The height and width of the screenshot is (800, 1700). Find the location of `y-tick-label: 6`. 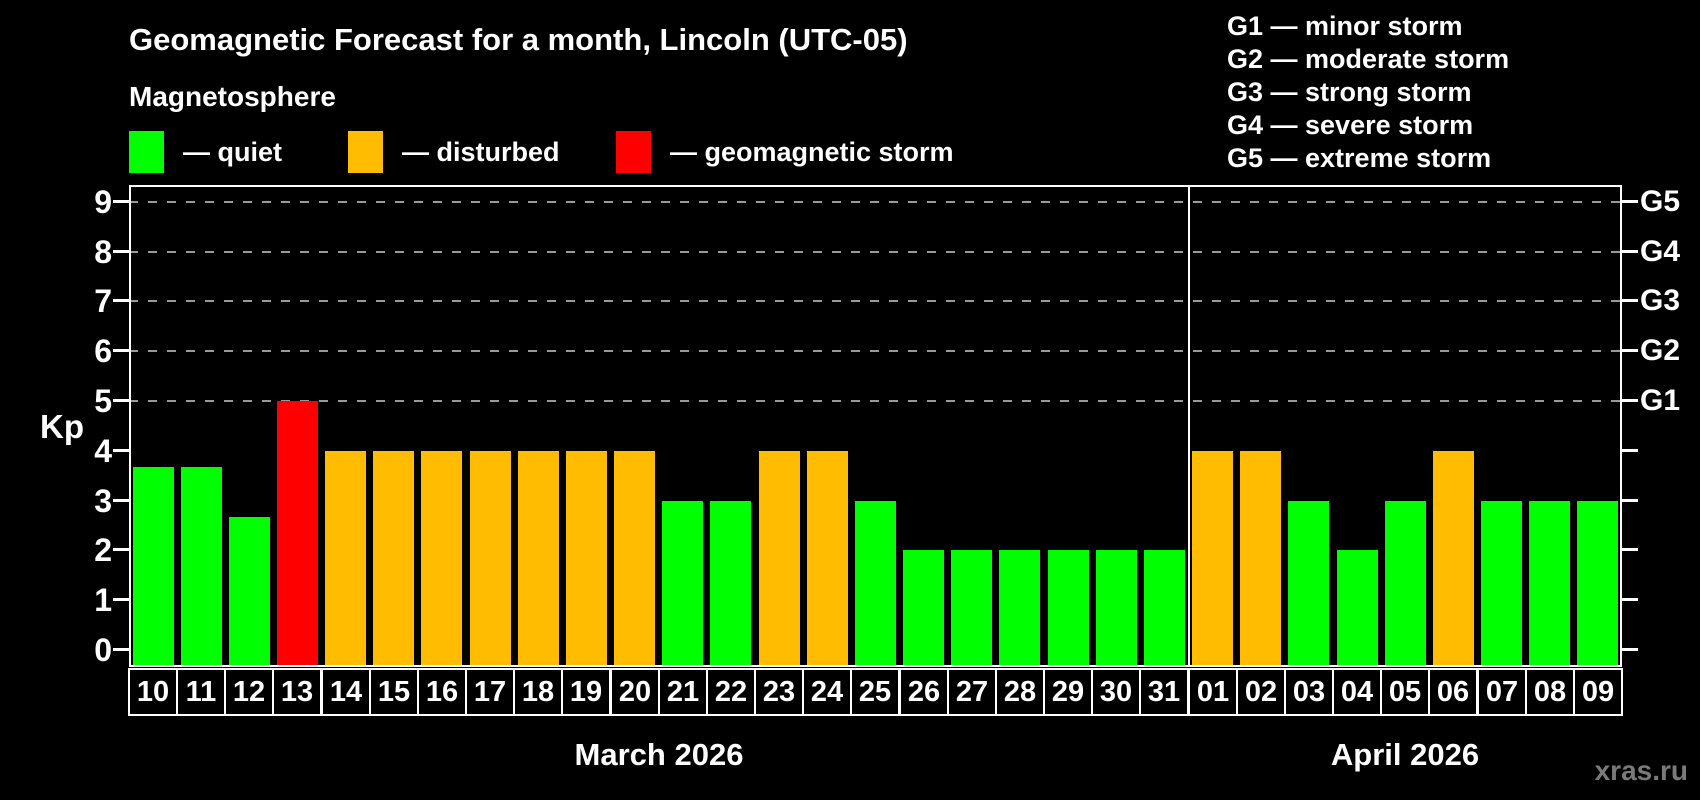

y-tick-label: 6 is located at coordinates (103, 351).